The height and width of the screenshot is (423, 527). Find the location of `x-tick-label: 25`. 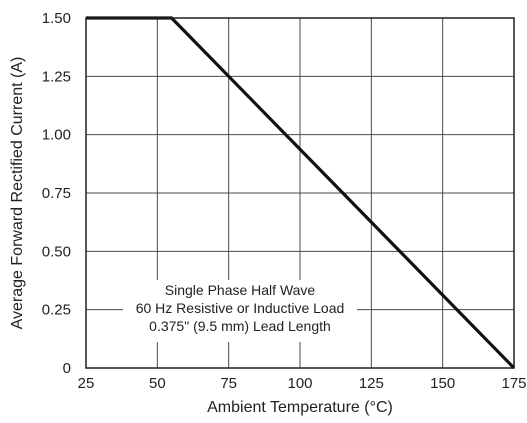

x-tick-label: 25 is located at coordinates (86, 383).